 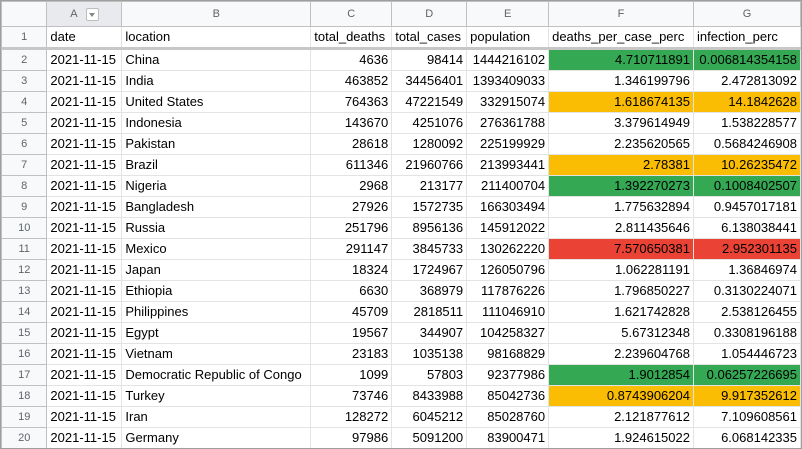 What do you see at coordinates (24, 437) in the screenshot?
I see `row-header: 20` at bounding box center [24, 437].